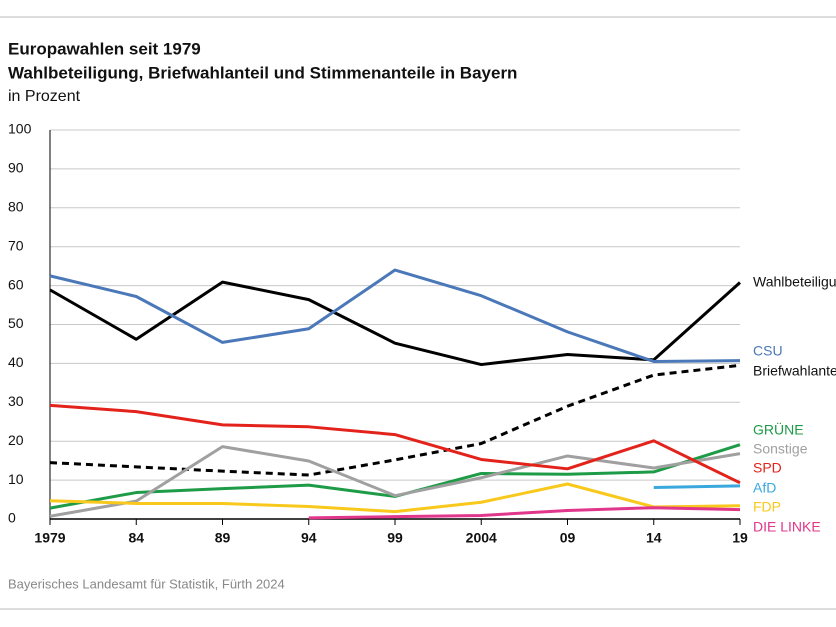  I want to click on unit-label: in Prozent, so click(44, 96).